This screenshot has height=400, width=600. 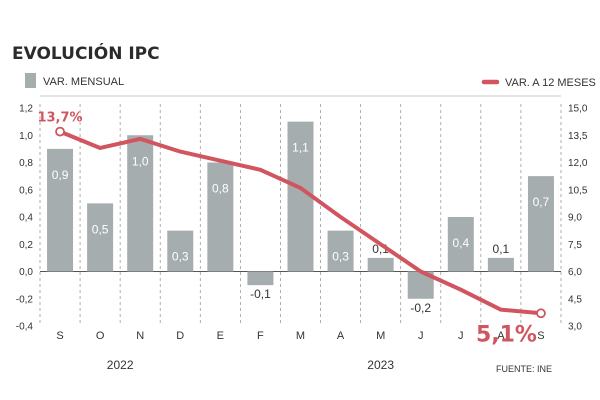 I want to click on left-tick-label: -0,4, so click(x=25, y=327).